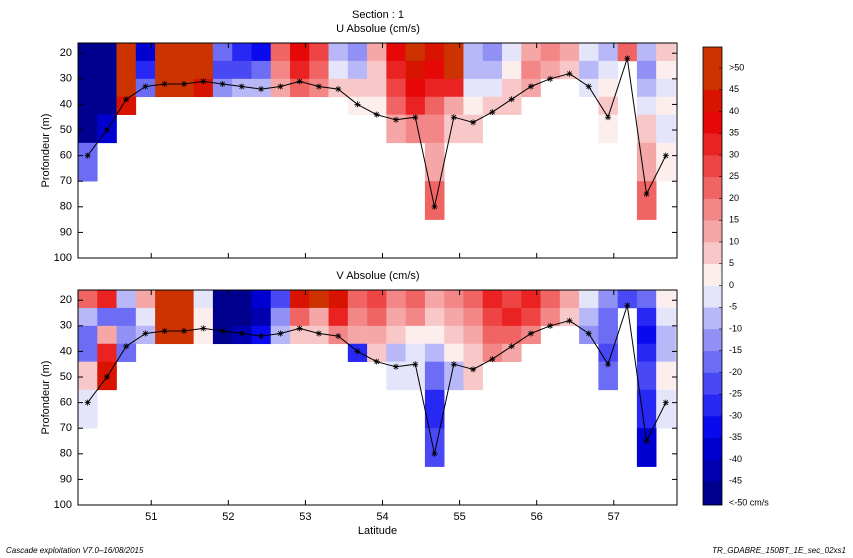  I want to click on colorbar-label: -15, so click(735, 350).